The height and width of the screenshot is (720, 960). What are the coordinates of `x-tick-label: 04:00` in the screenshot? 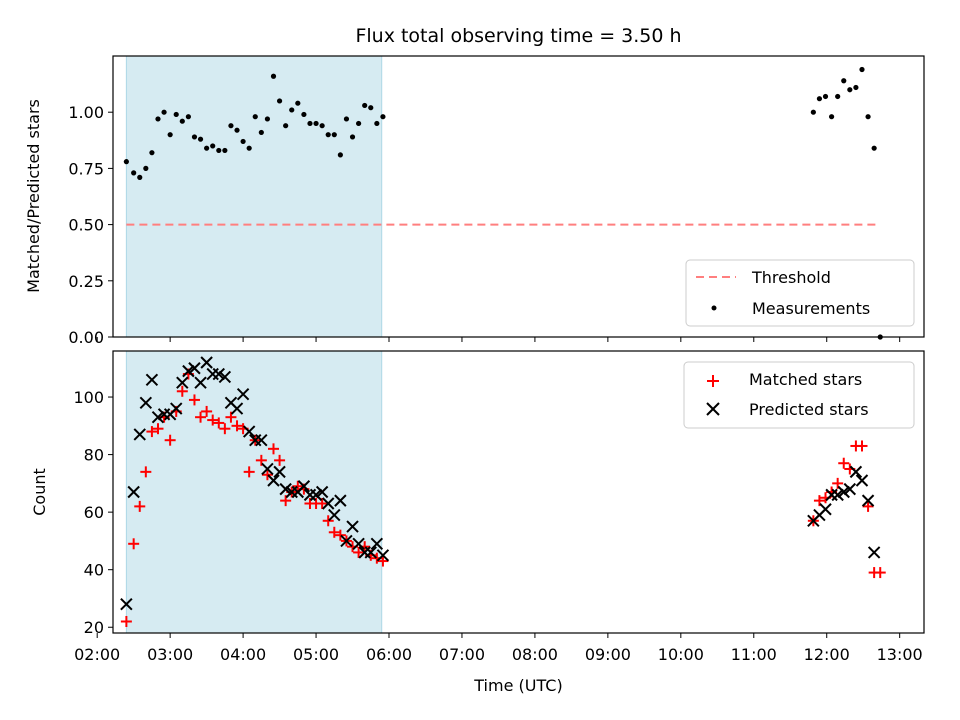 It's located at (243, 654).